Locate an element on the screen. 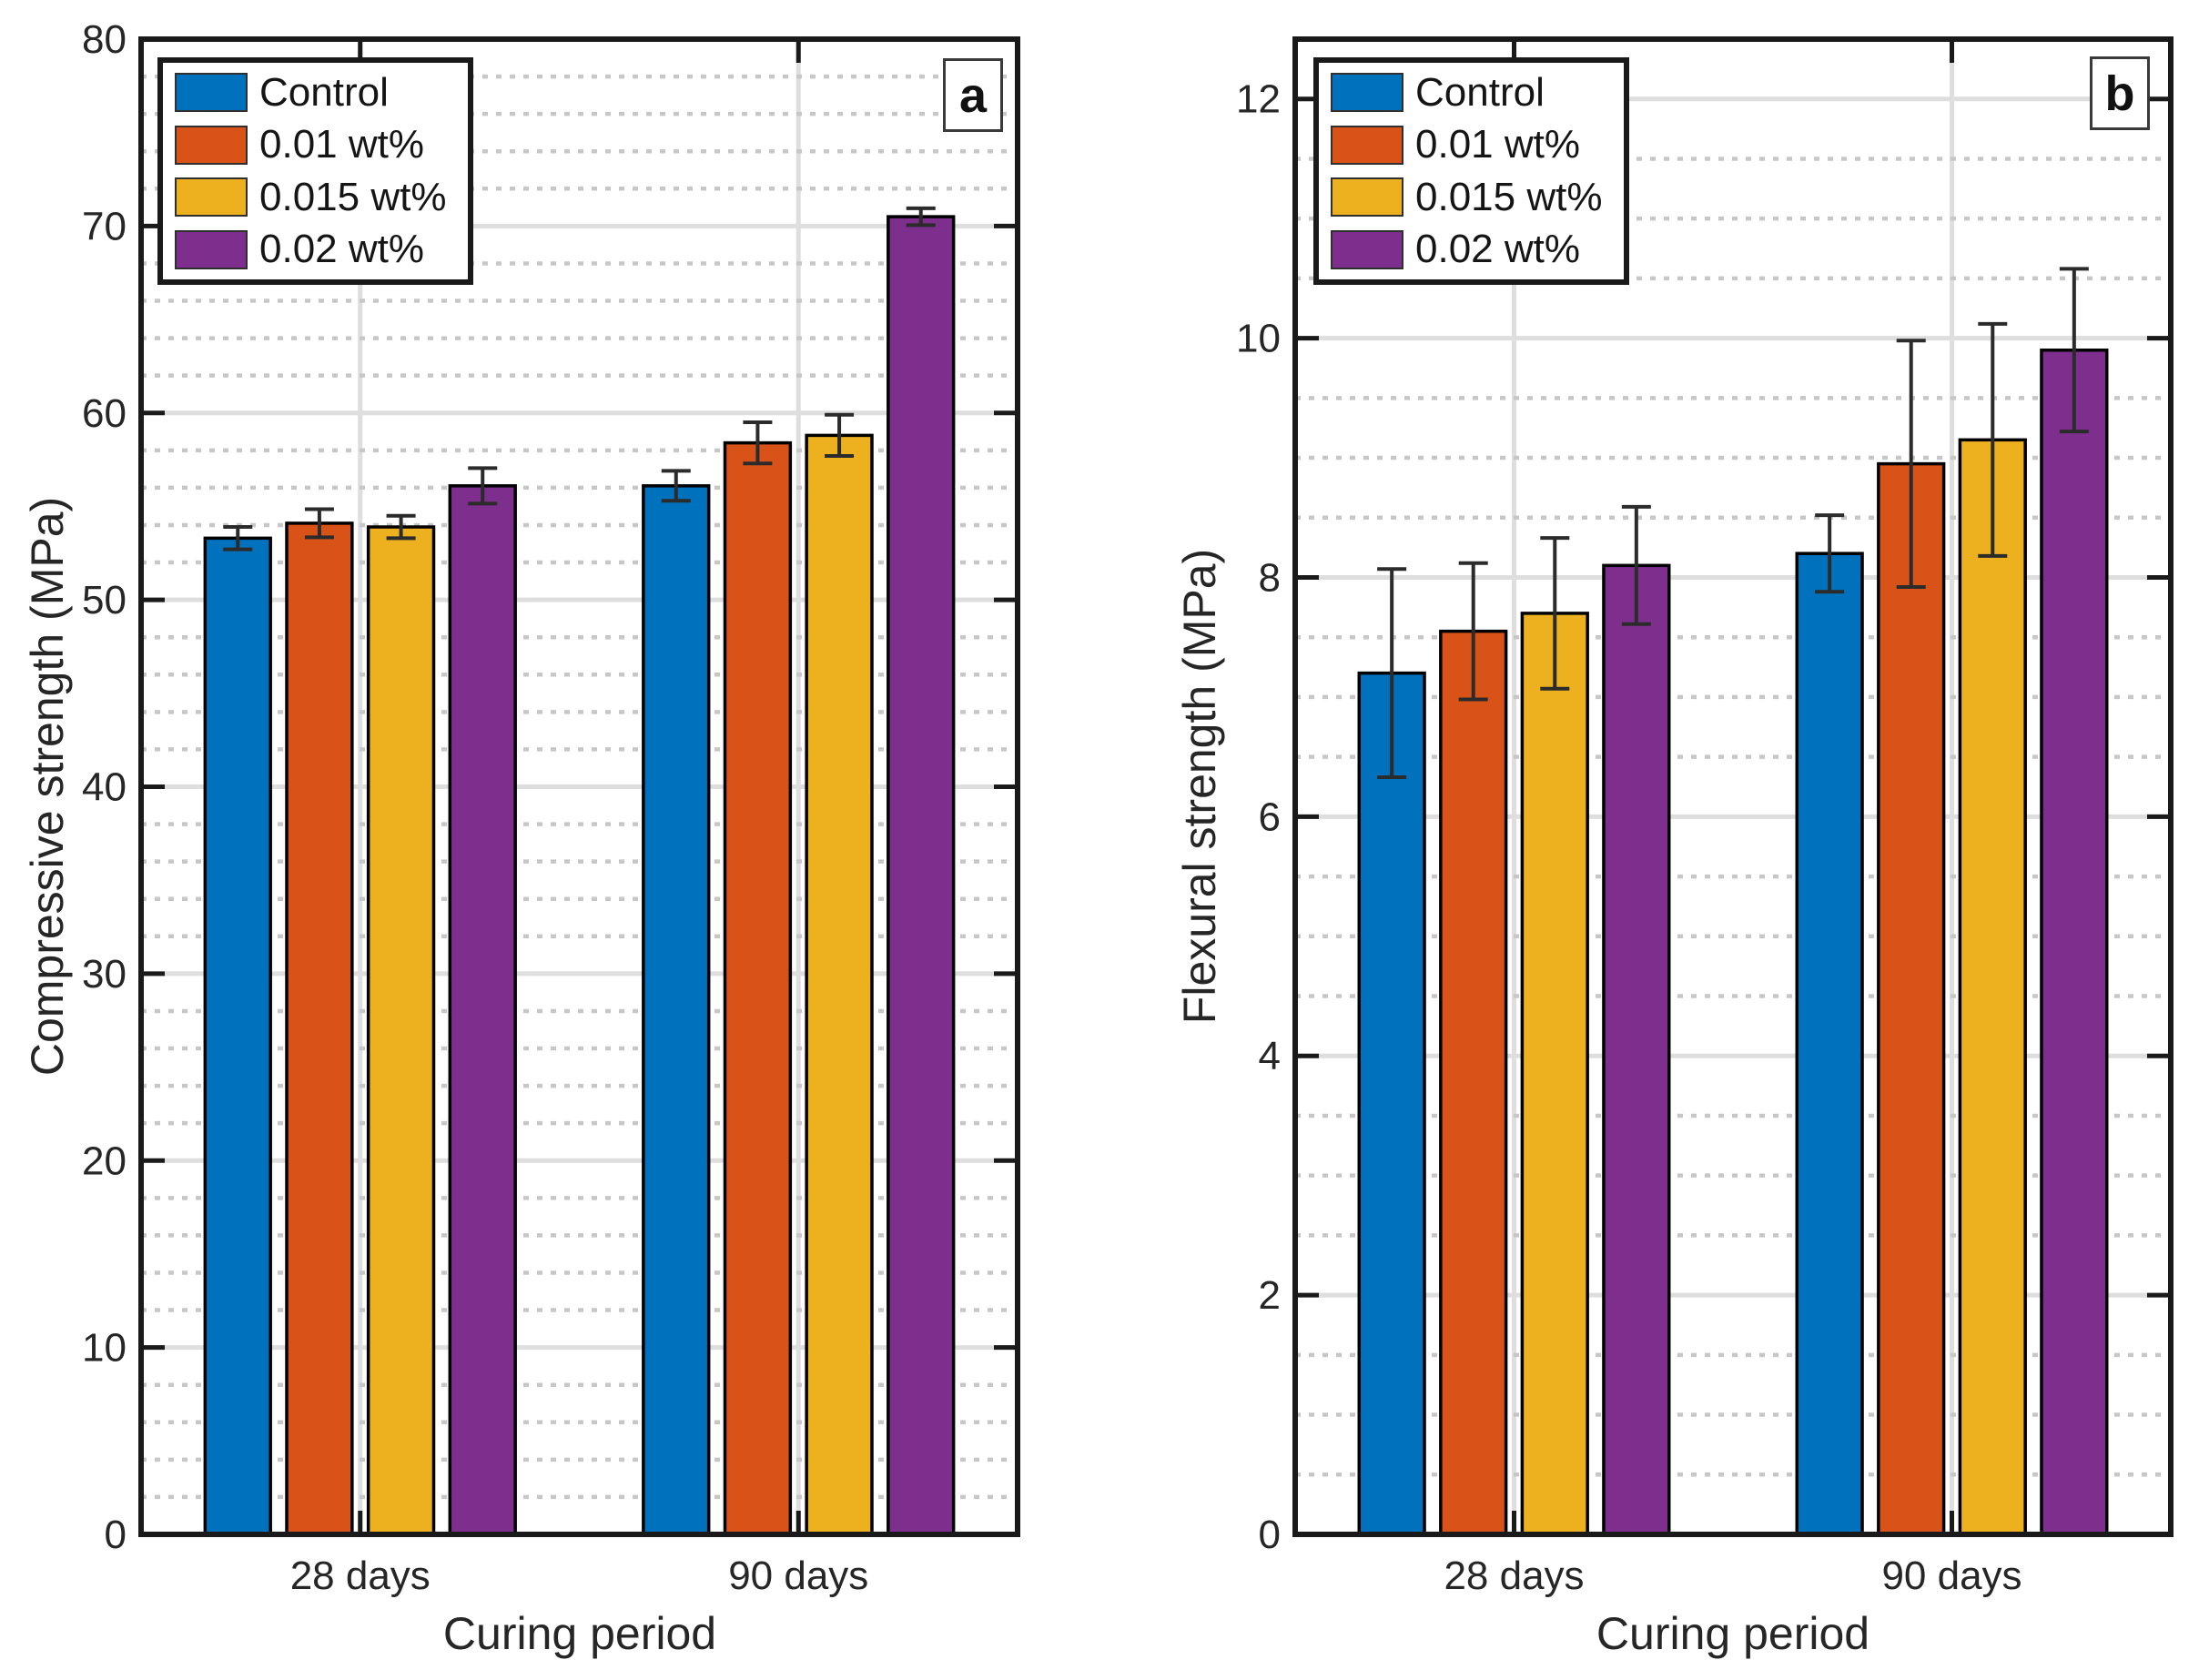 This screenshot has width=2209, height=1680. y-tick-label: 30 is located at coordinates (105, 974).